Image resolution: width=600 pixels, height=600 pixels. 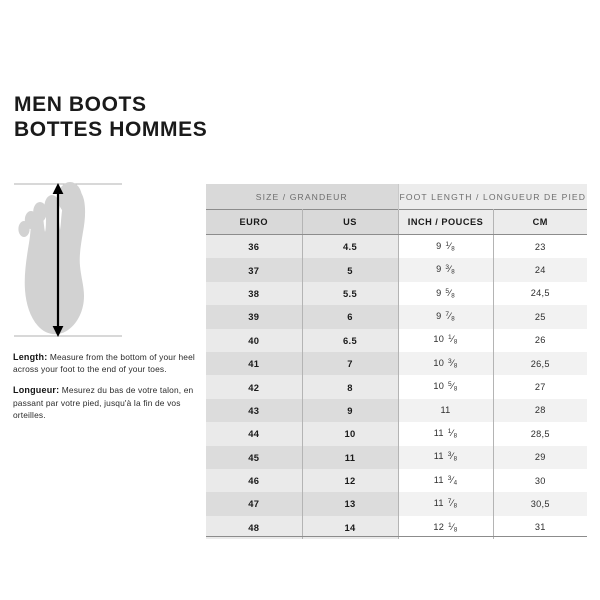 What do you see at coordinates (254, 527) in the screenshot?
I see `cell-euro: 48` at bounding box center [254, 527].